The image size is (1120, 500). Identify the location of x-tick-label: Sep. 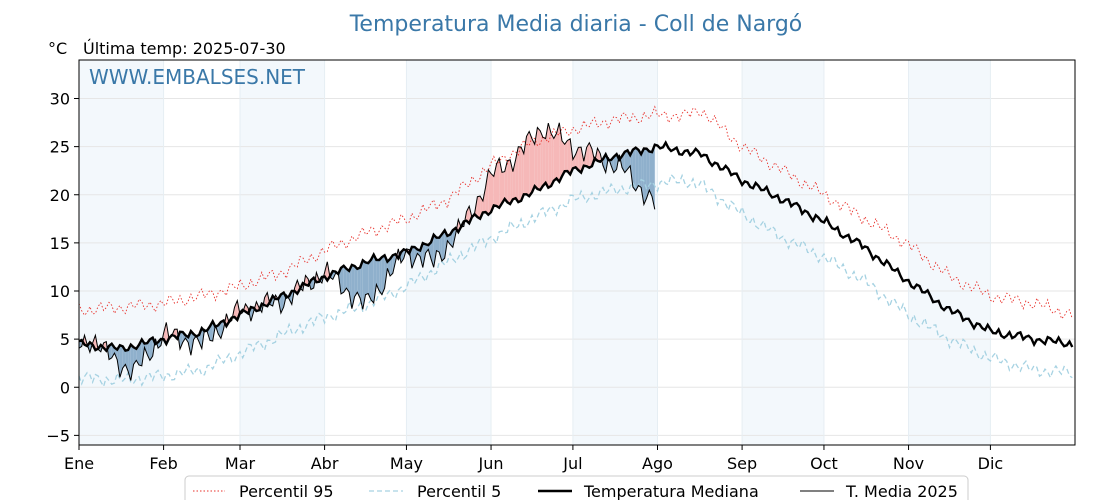
(742, 463).